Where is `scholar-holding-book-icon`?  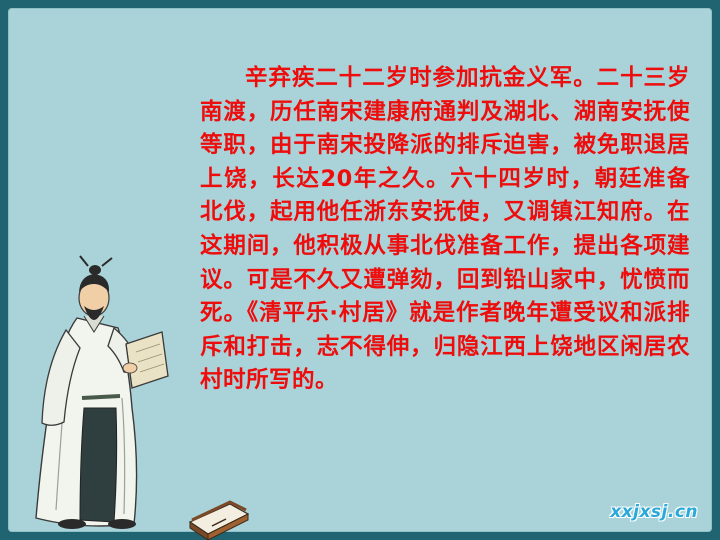
scholar-holding-book-icon is located at coordinates (102, 392).